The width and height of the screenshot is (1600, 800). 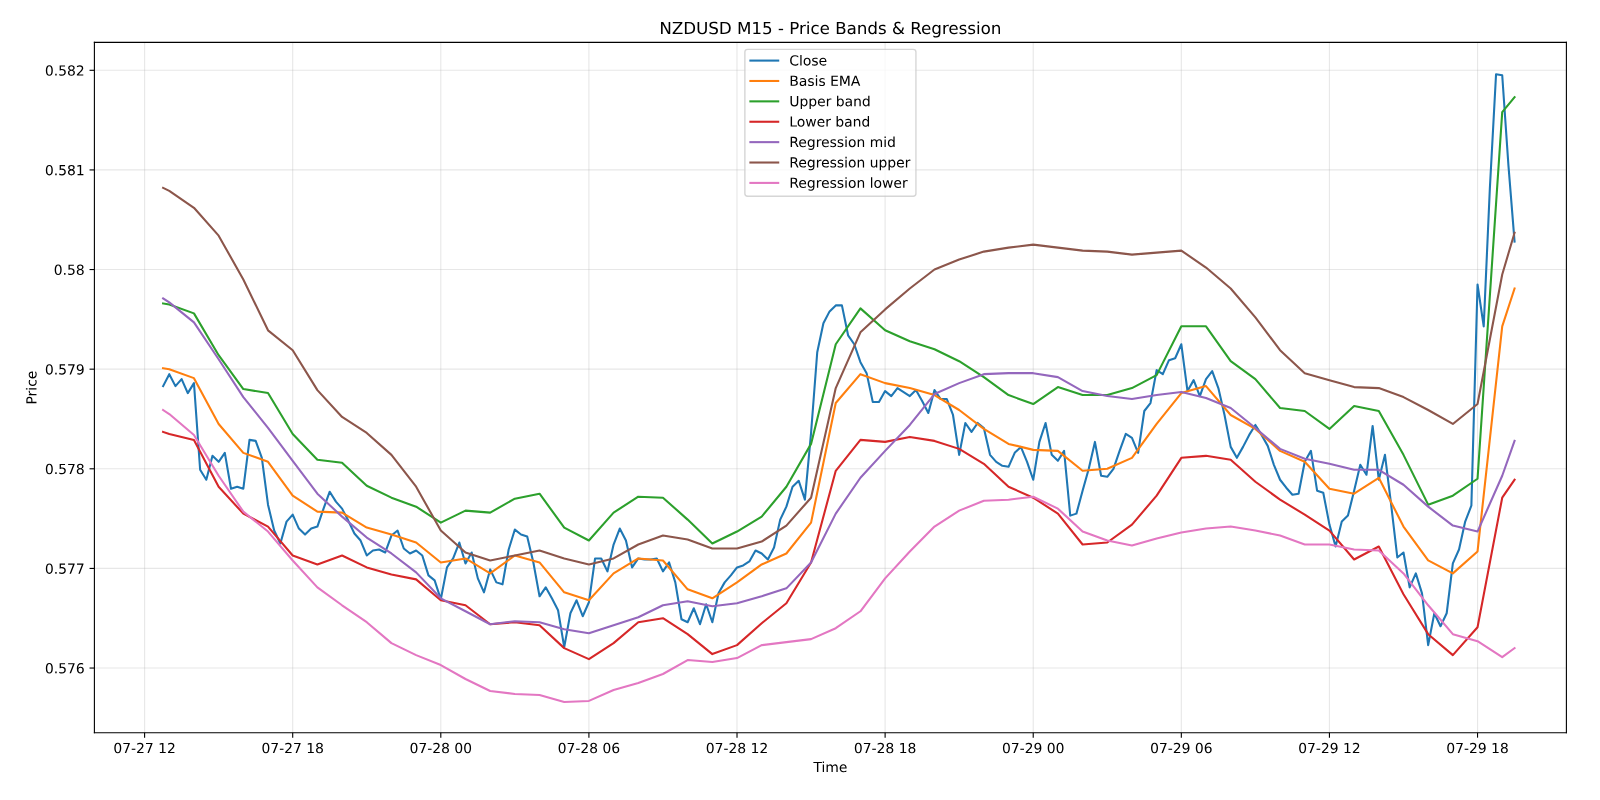 I want to click on legend-label: Regression lower, so click(x=849, y=184).